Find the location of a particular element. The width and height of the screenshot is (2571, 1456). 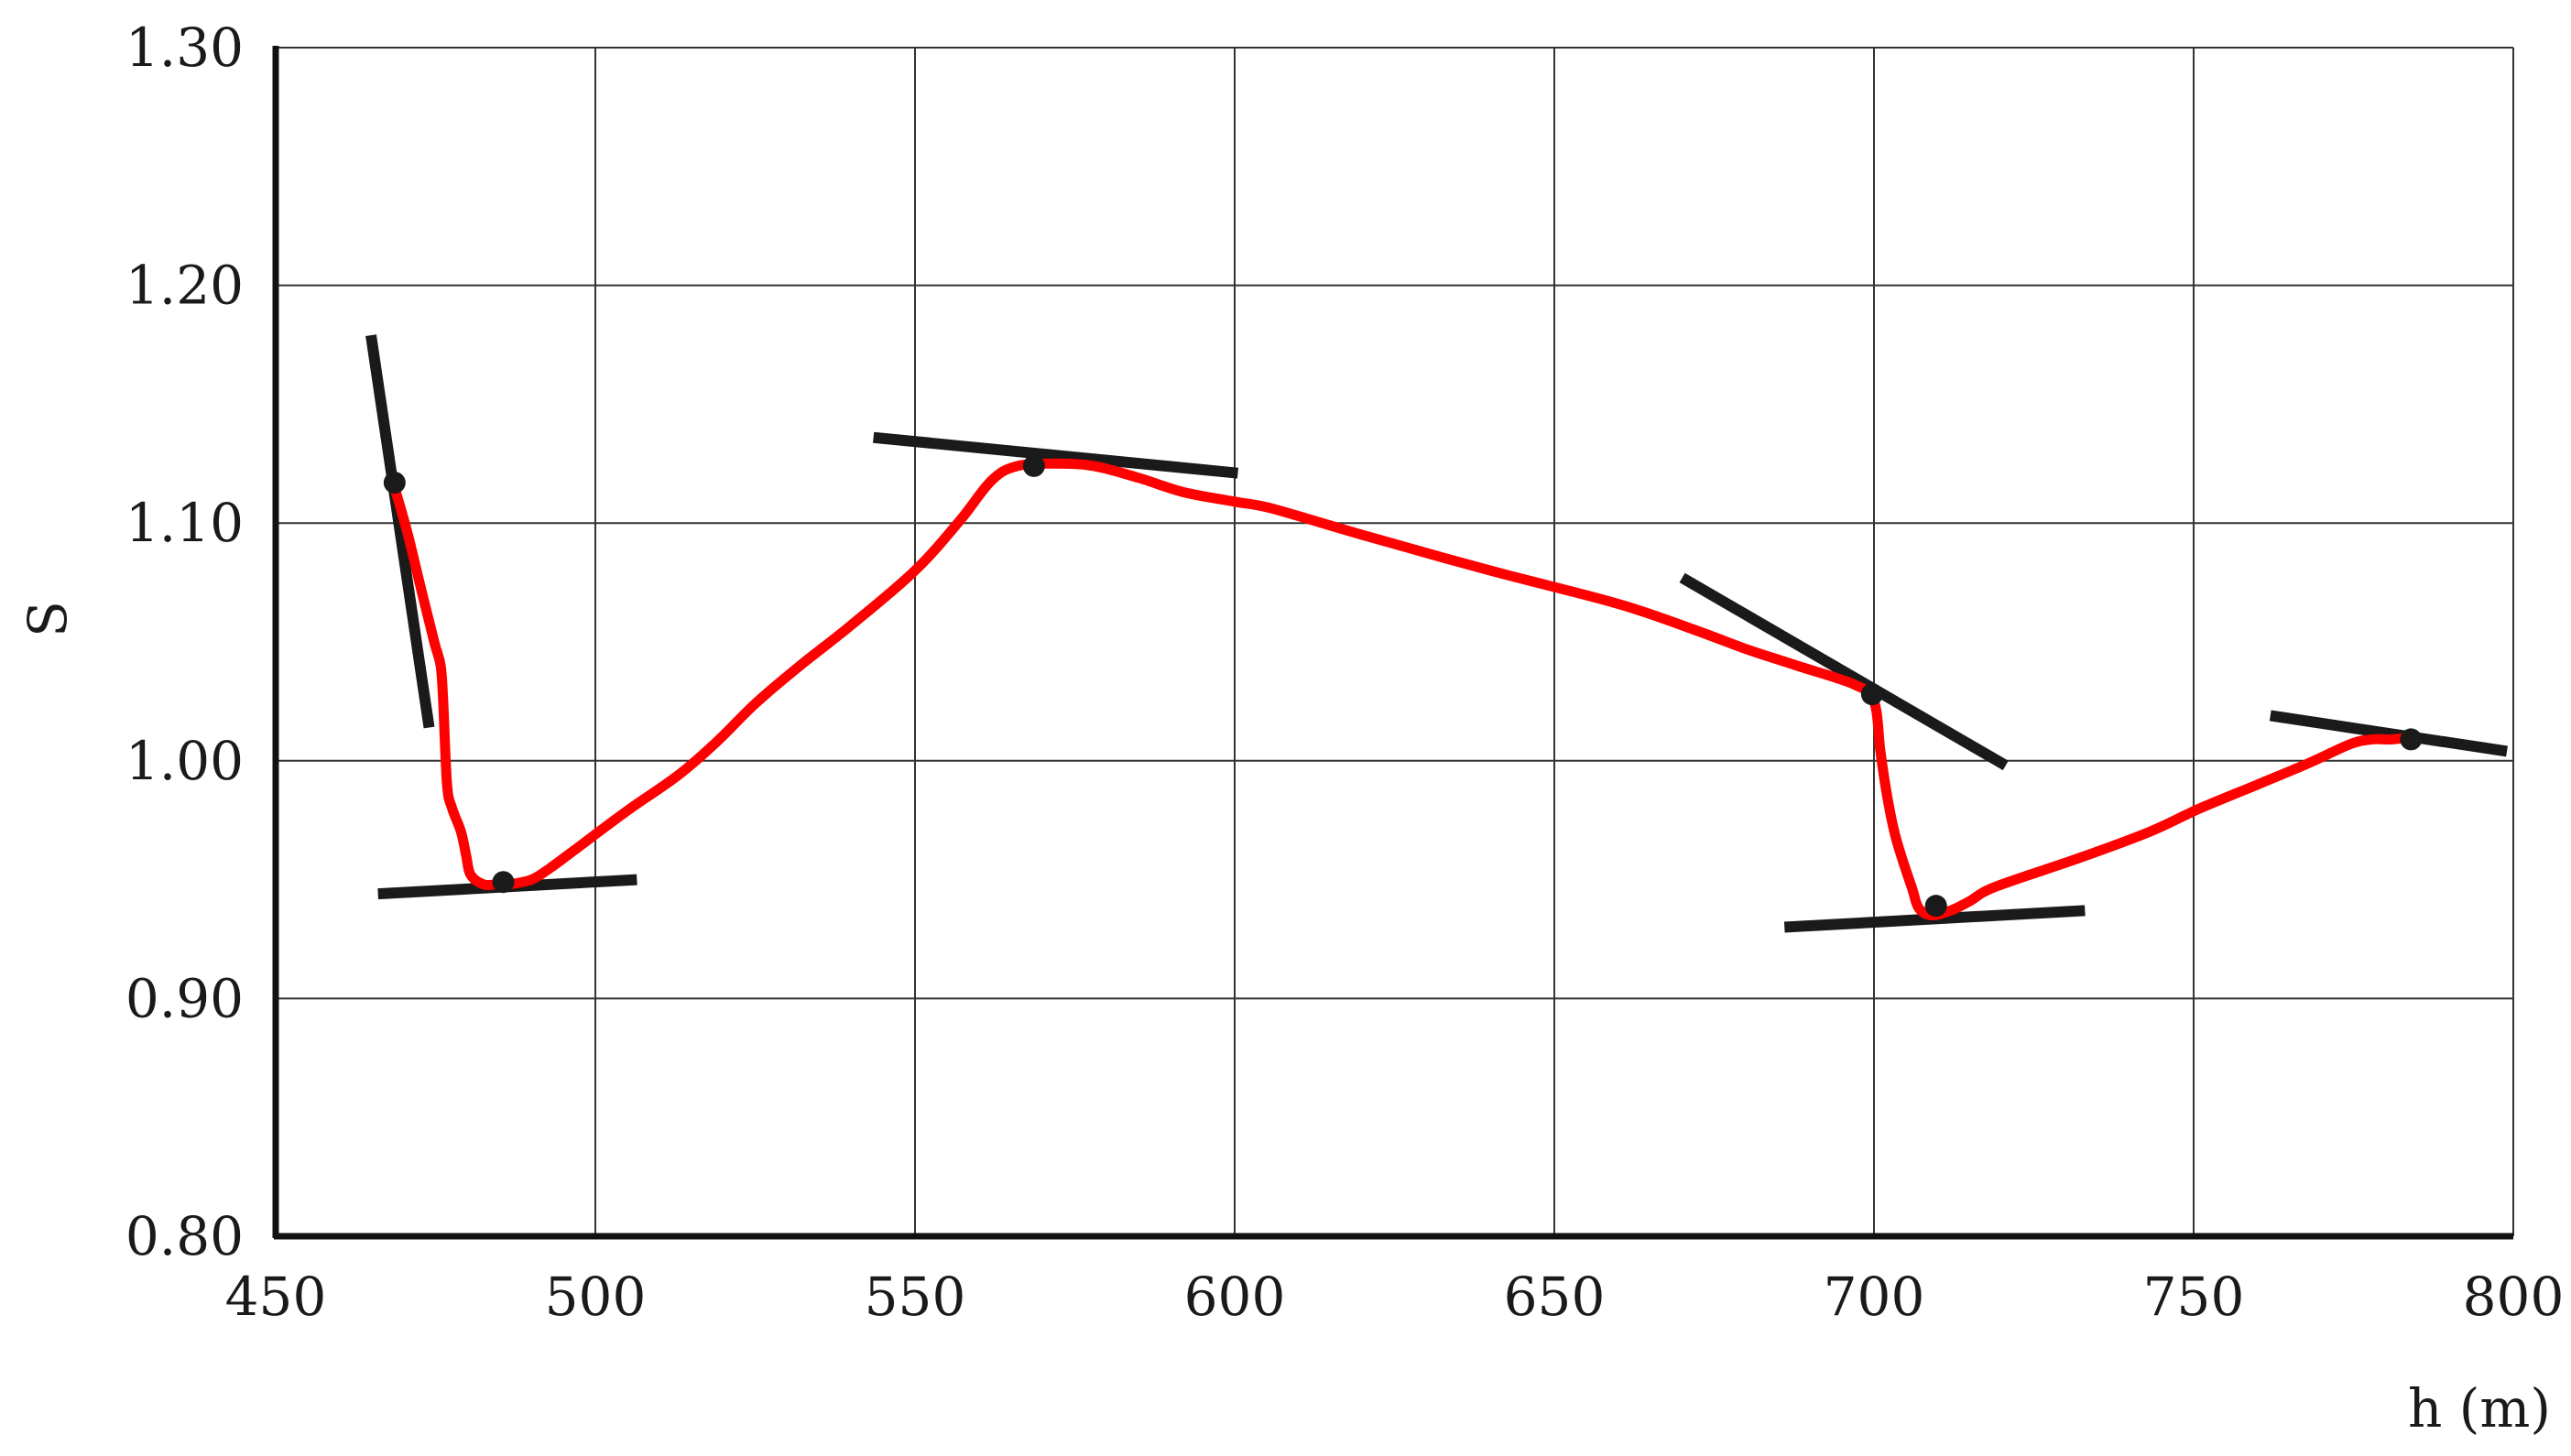

x-tick-label: 700 is located at coordinates (1874, 1297).